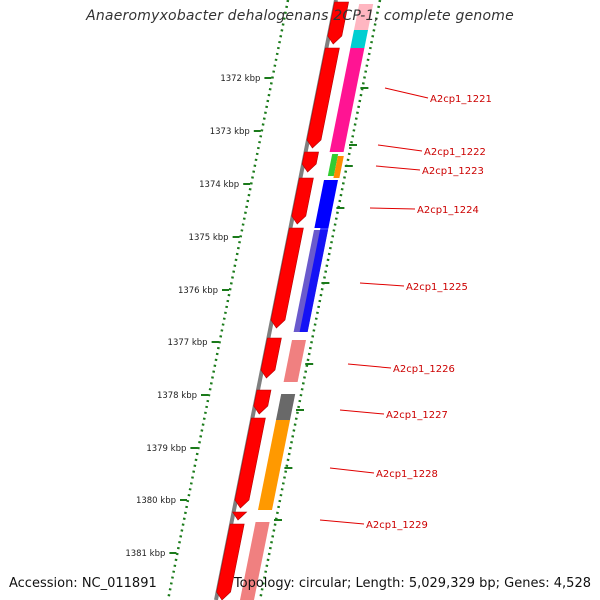 Image resolution: width=600 pixels, height=600 pixels. Describe the element at coordinates (219, 185) in the screenshot. I see `scale-tick-label: 1374 kbp` at that location.